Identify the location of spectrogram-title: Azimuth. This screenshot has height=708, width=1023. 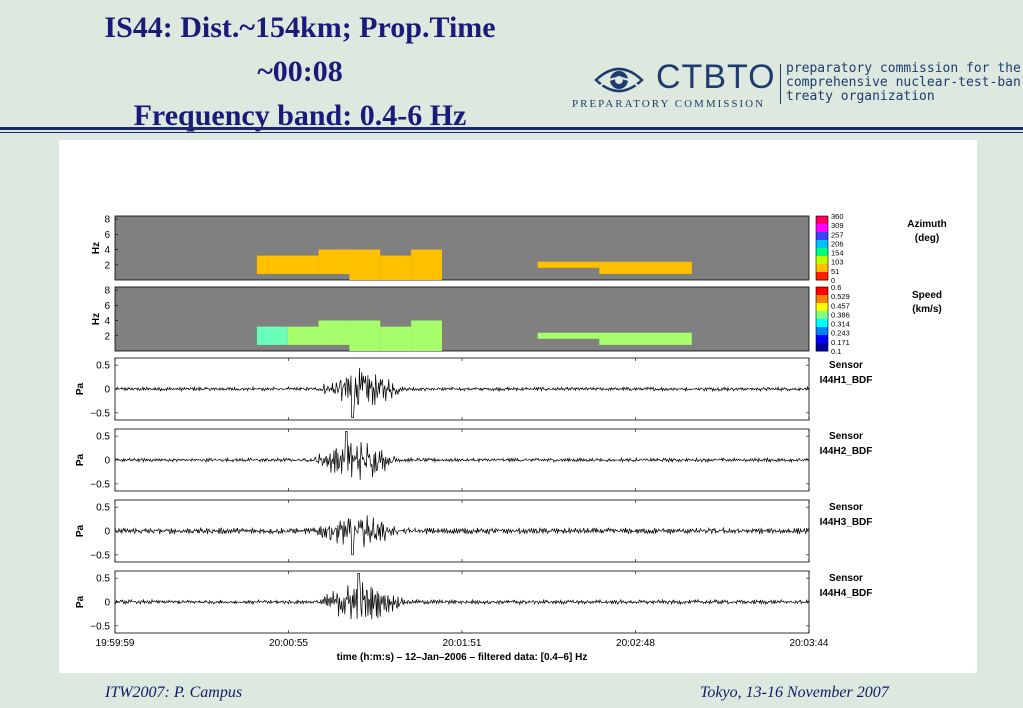
(926, 224).